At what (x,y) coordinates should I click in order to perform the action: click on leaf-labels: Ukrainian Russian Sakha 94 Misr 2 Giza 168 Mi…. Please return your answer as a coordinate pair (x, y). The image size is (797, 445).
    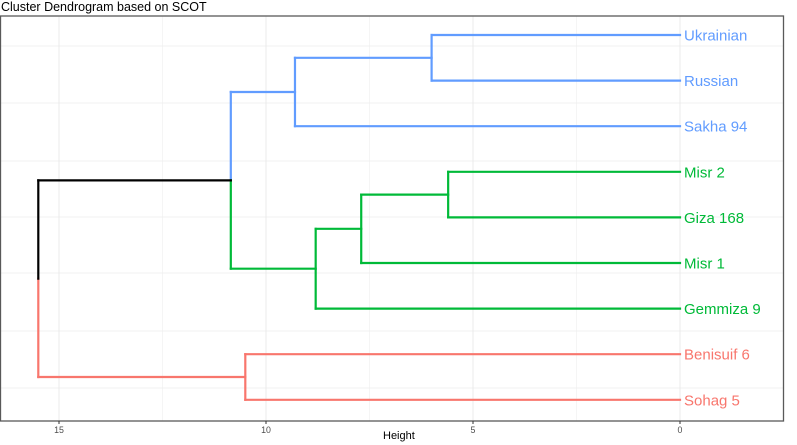
    Looking at the image, I should click on (722, 219).